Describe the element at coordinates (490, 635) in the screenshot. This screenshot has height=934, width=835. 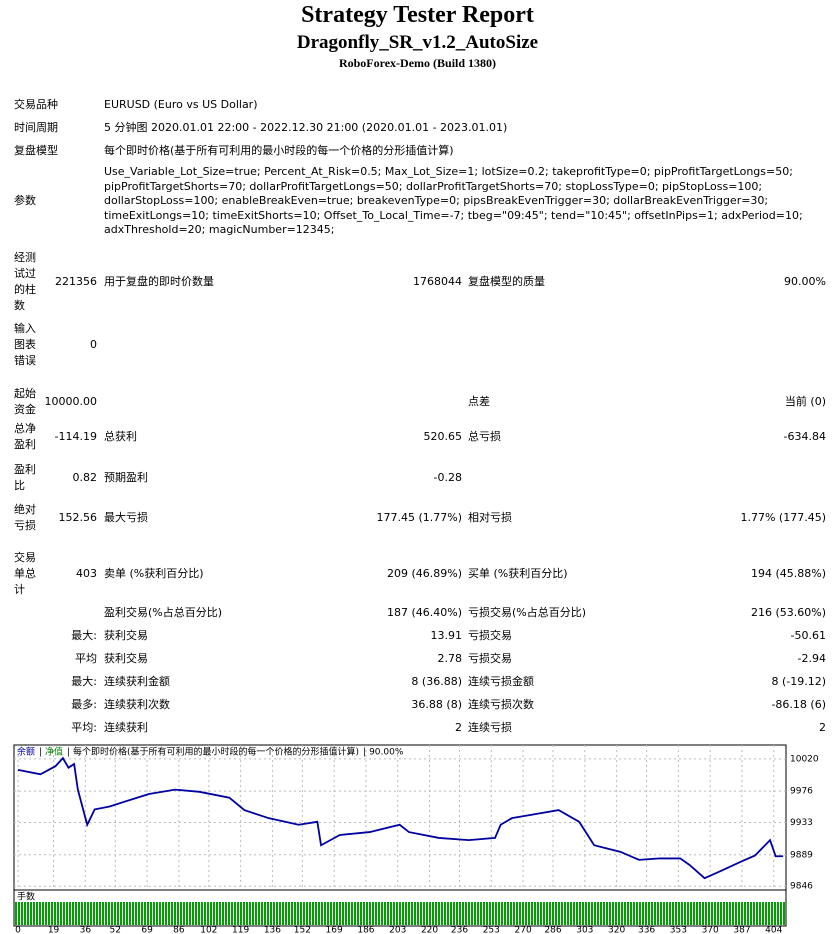
I see `stat-label: 亏损交易` at that location.